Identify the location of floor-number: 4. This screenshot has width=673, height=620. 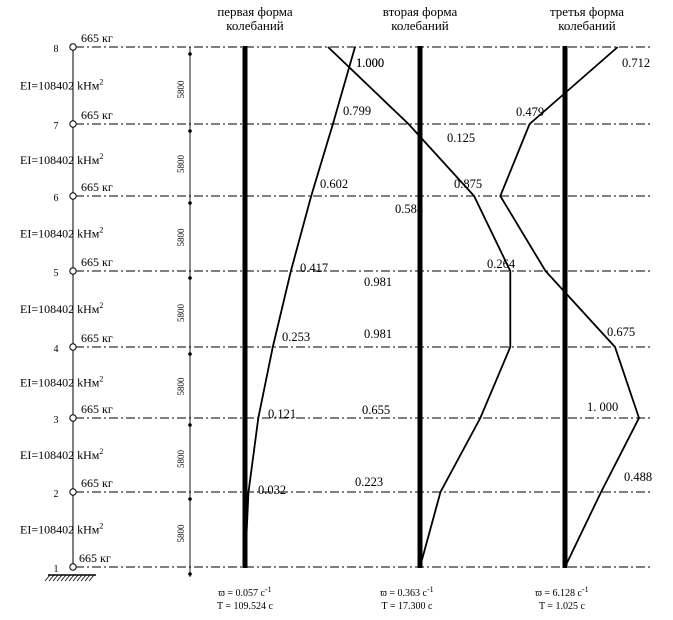
(56, 349).